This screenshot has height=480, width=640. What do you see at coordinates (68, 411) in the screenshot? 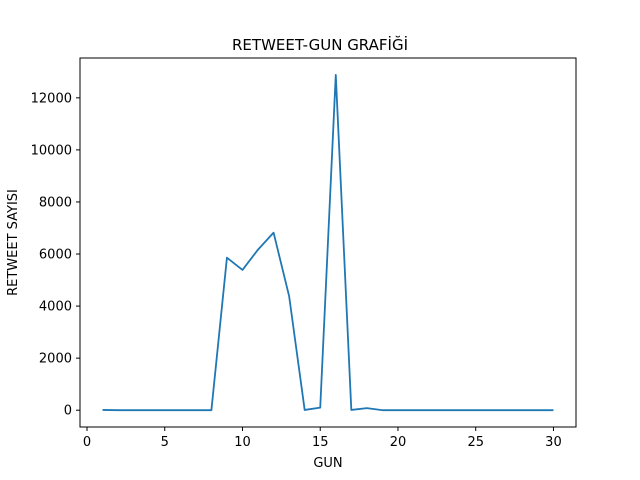
I see `y-tick-label: 0` at bounding box center [68, 411].